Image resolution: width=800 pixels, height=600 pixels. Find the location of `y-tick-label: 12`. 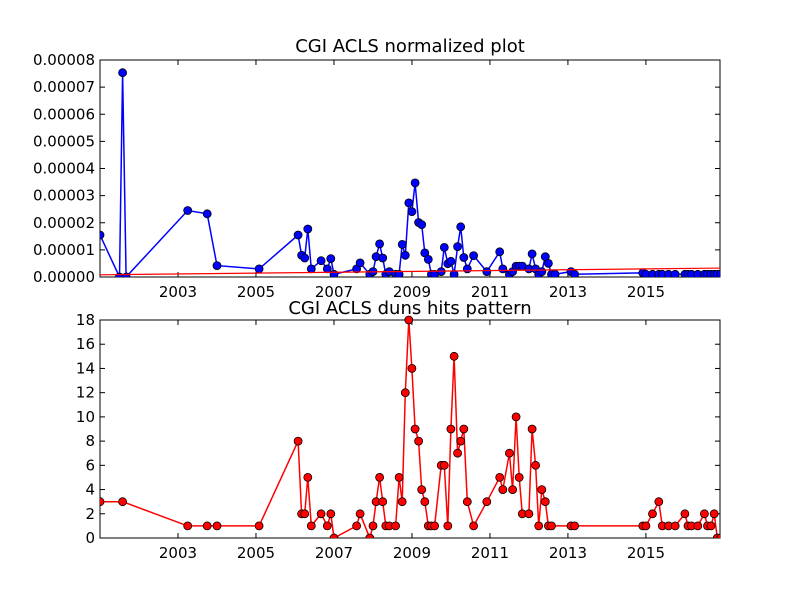

y-tick-label: 12 is located at coordinates (85, 393).